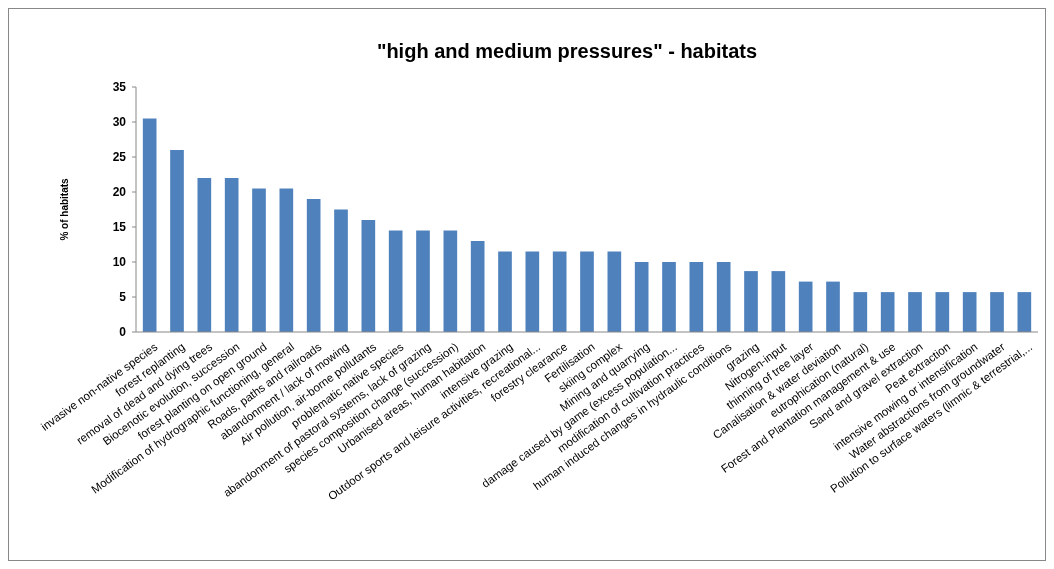 The height and width of the screenshot is (569, 1054). What do you see at coordinates (119, 192) in the screenshot?
I see `y-tick-label: 20` at bounding box center [119, 192].